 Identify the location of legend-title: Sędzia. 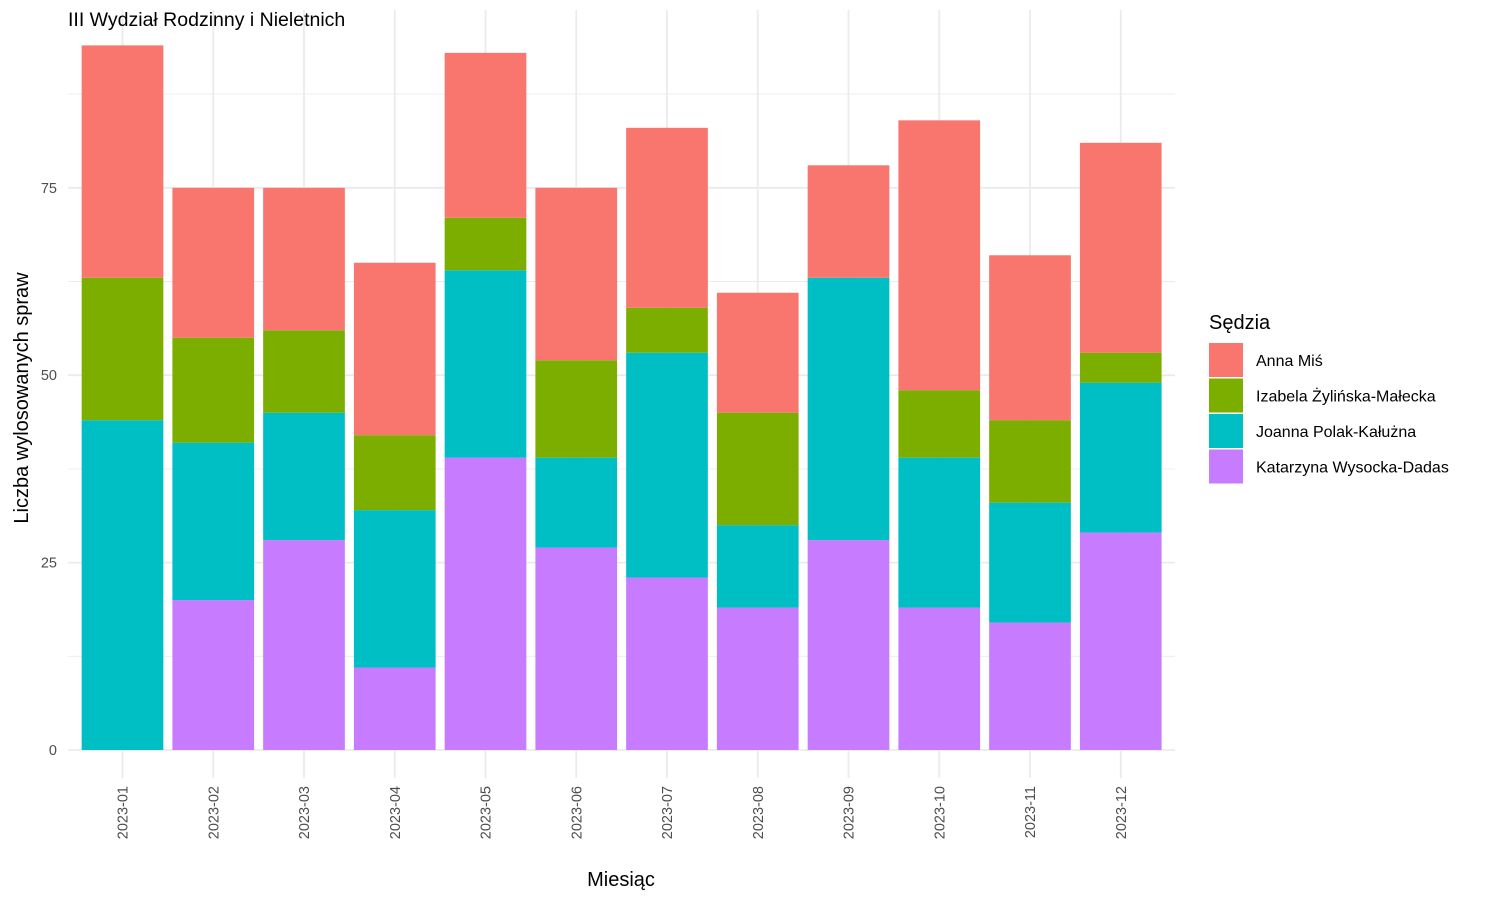
(1240, 323).